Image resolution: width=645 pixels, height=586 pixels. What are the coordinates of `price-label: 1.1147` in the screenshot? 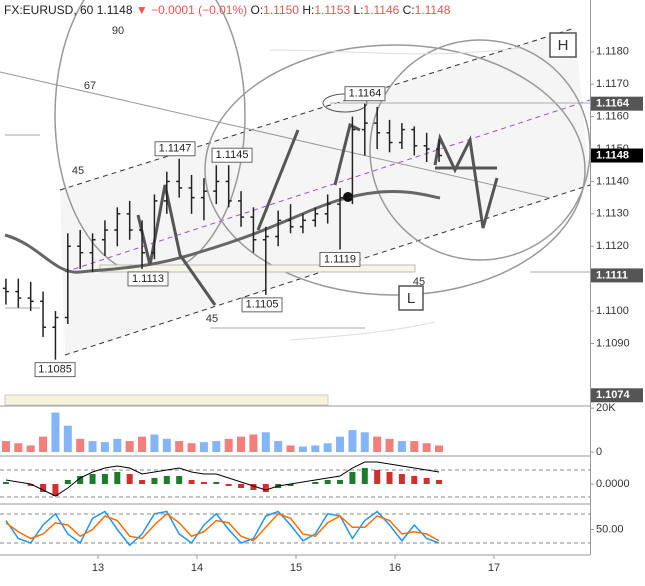 It's located at (175, 149).